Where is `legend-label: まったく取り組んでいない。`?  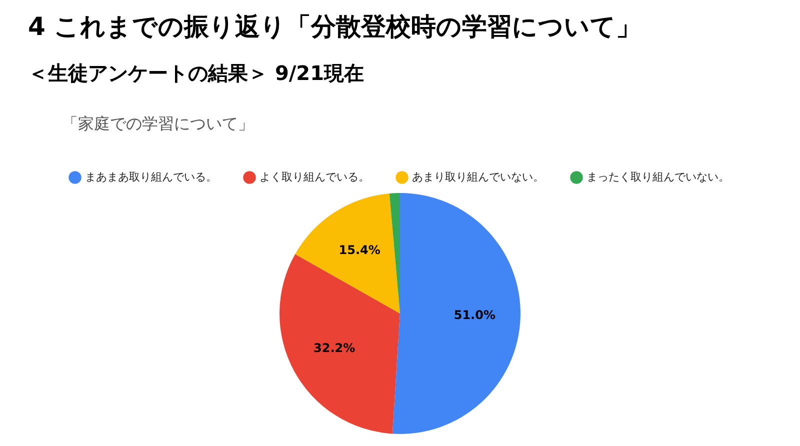
legend-label: まったく取り組んでいない。 is located at coordinates (658, 177).